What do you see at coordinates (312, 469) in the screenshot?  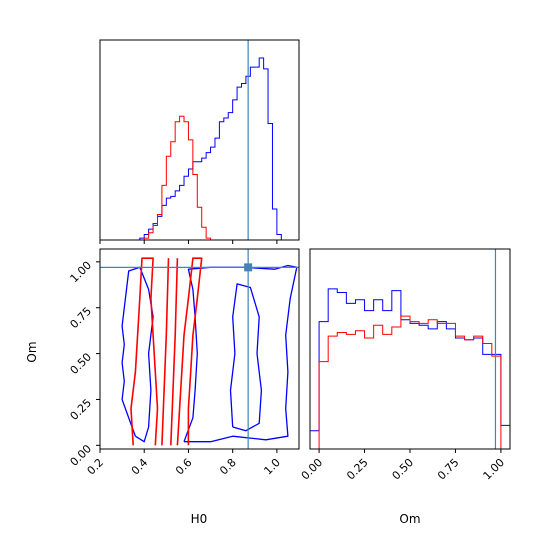 I see `hist-Om-xtick-label-0: 0.00` at bounding box center [312, 469].